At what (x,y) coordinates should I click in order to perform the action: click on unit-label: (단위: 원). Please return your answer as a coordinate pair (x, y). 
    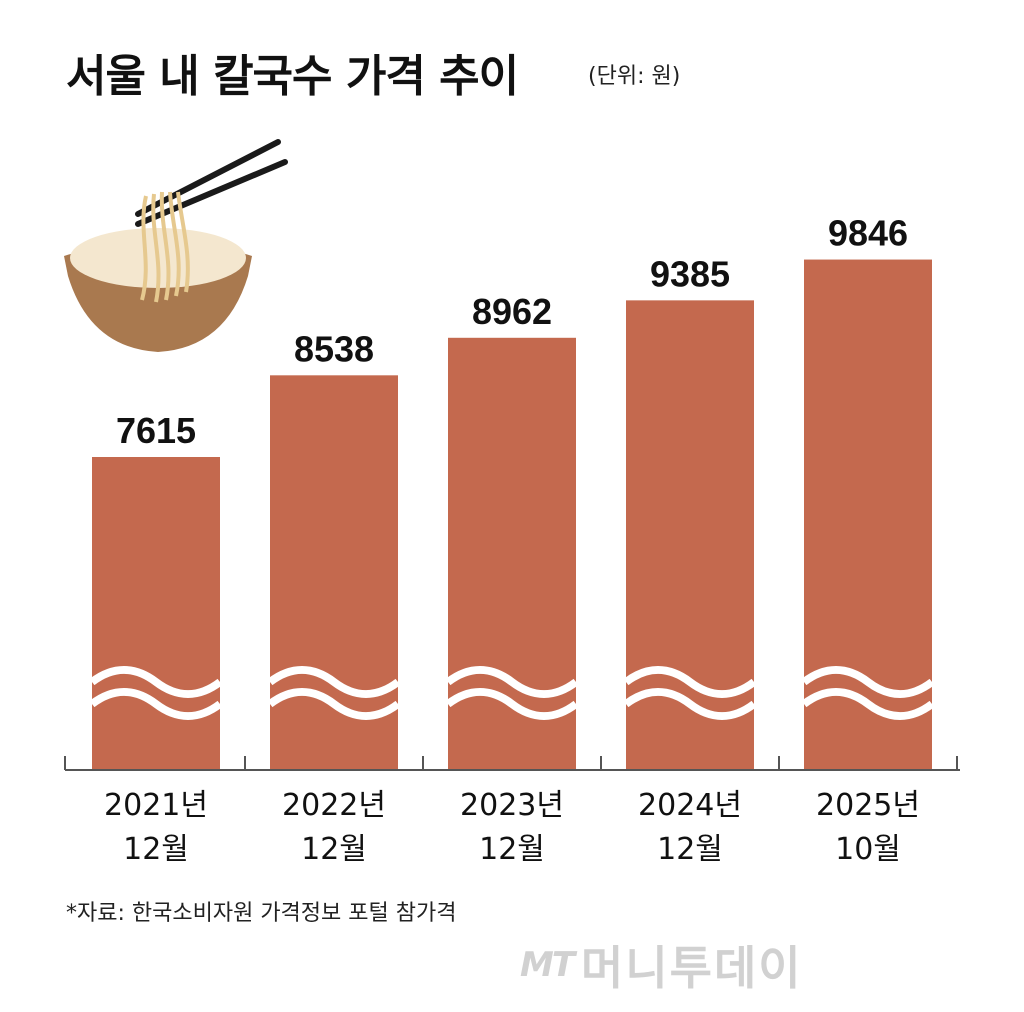
    Looking at the image, I should click on (634, 76).